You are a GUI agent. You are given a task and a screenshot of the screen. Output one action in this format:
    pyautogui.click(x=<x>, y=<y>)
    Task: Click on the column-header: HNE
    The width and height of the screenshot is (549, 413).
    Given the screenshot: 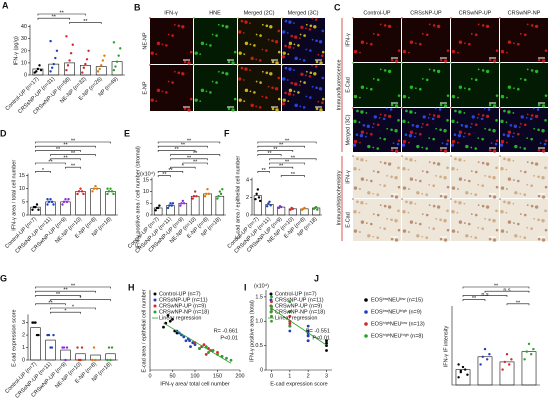 What is the action you would take?
    pyautogui.click(x=215, y=13)
    